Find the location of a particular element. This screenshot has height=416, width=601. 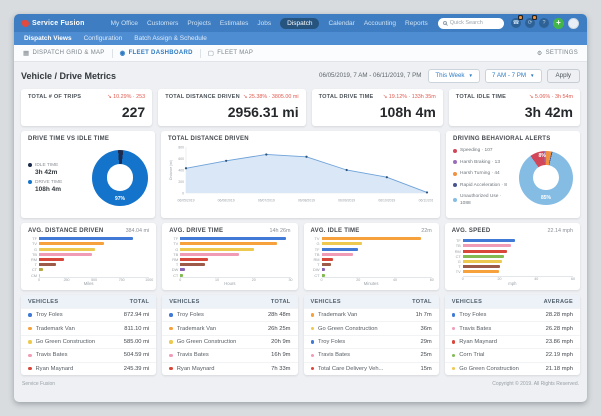

nav-item-accounting: Accounting is located at coordinates (380, 23).